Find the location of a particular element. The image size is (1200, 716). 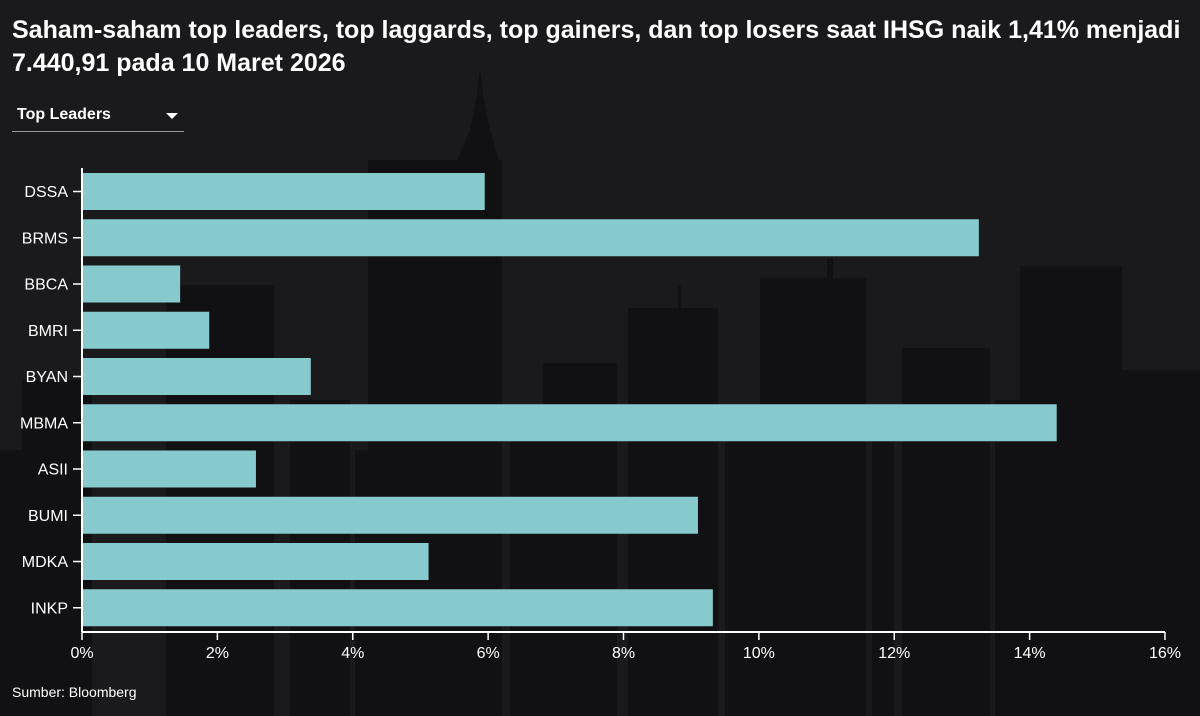

bar-dssa is located at coordinates (283, 191).